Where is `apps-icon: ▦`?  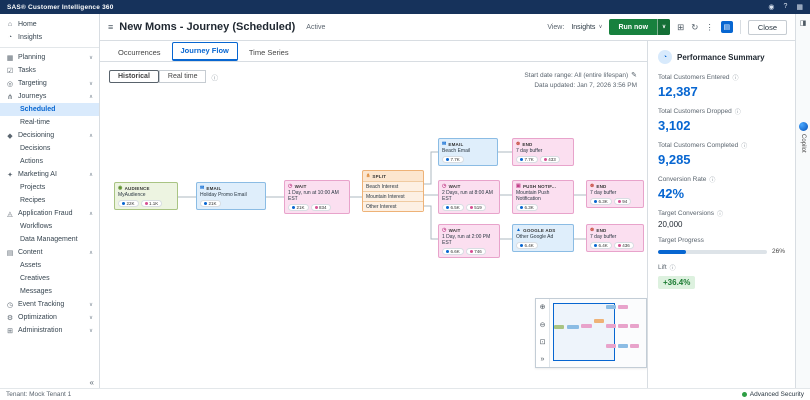
apps-icon: ▦ is located at coordinates (799, 7).